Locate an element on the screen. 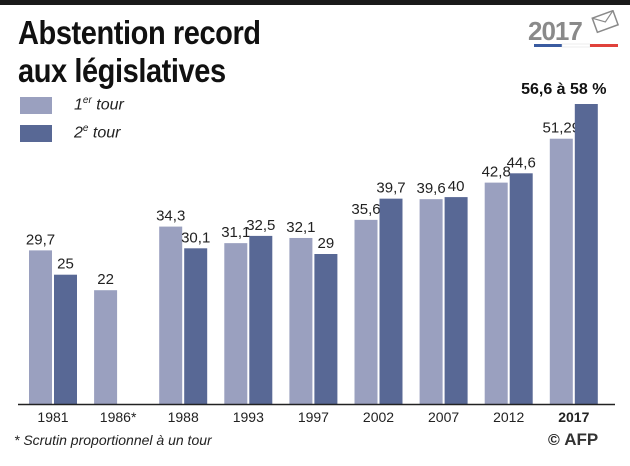  bar-2017-tour2 is located at coordinates (586, 254).